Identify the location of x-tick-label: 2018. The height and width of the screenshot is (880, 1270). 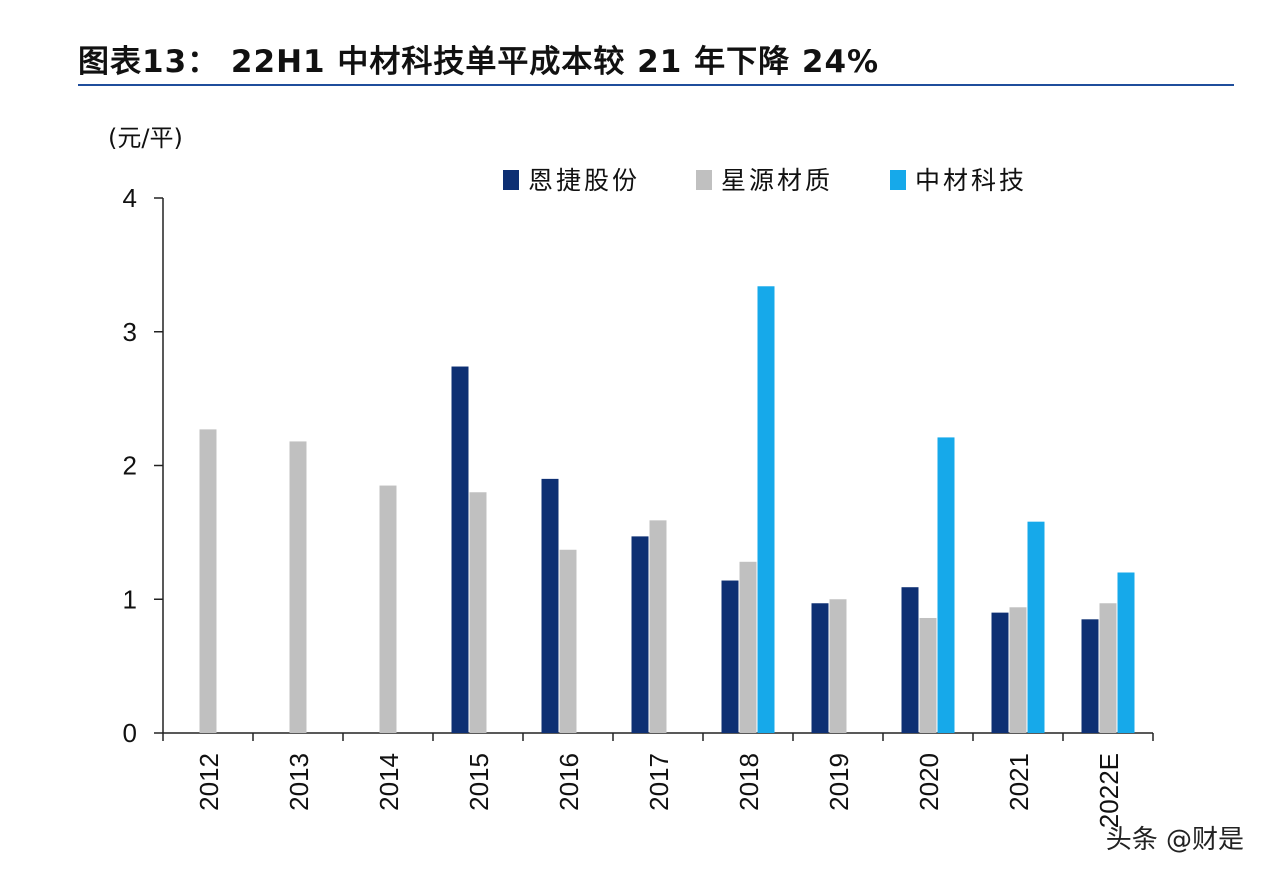
(749, 782).